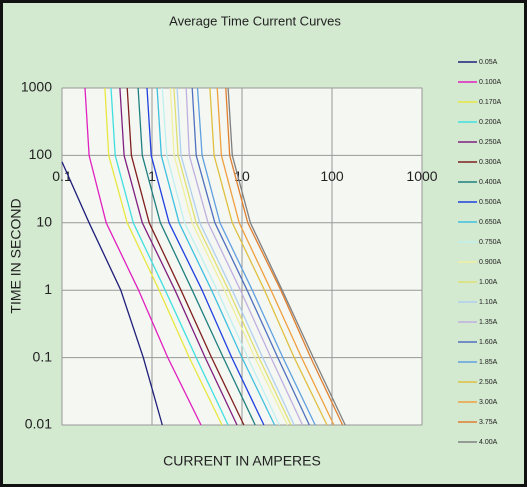  What do you see at coordinates (36, 87) in the screenshot?
I see `y-tick-label: 1000` at bounding box center [36, 87].